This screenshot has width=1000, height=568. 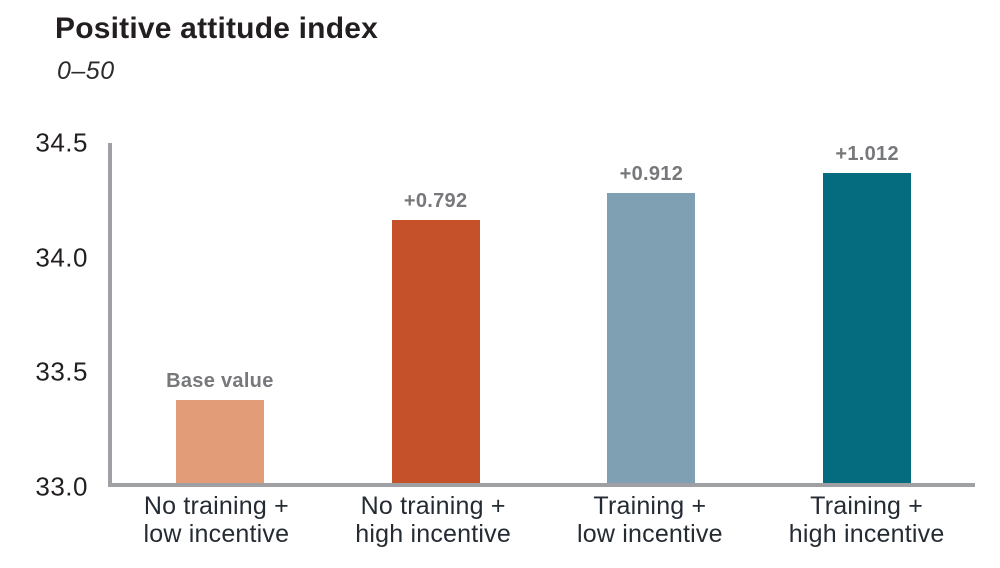 I want to click on bar-column-no-training-high-incentive: +0.792, so click(x=436, y=313).